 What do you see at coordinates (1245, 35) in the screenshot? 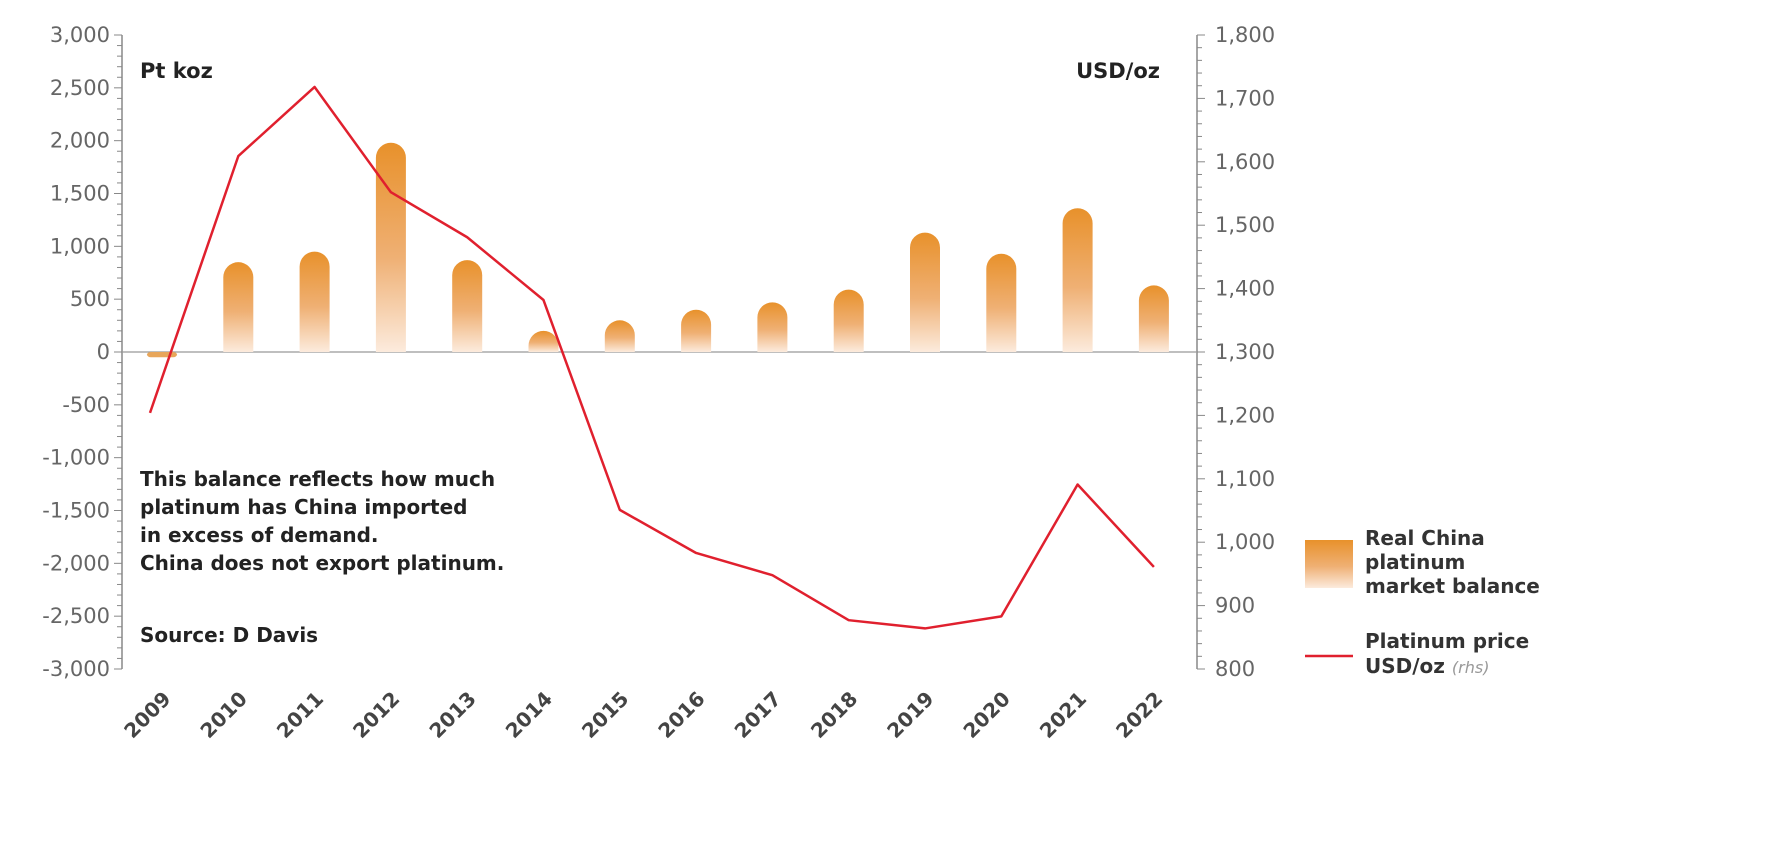
I see `right-tick-label: 1,800` at bounding box center [1245, 35].